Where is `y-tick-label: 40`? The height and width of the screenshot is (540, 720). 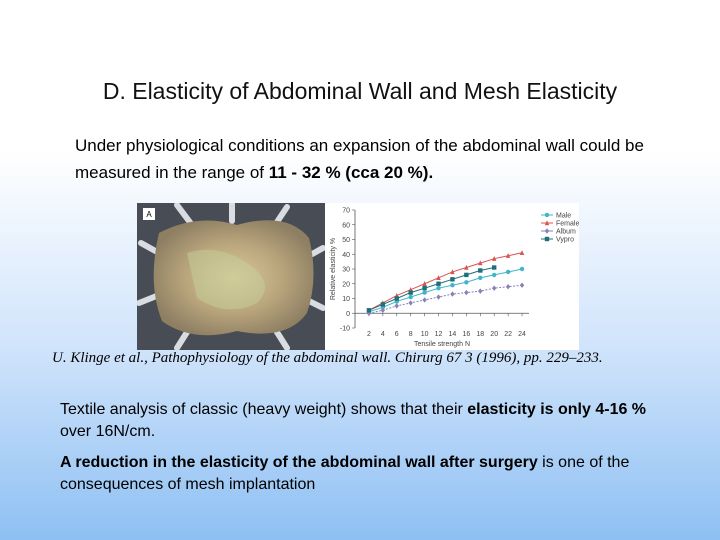
y-tick-label: 40 is located at coordinates (346, 255).